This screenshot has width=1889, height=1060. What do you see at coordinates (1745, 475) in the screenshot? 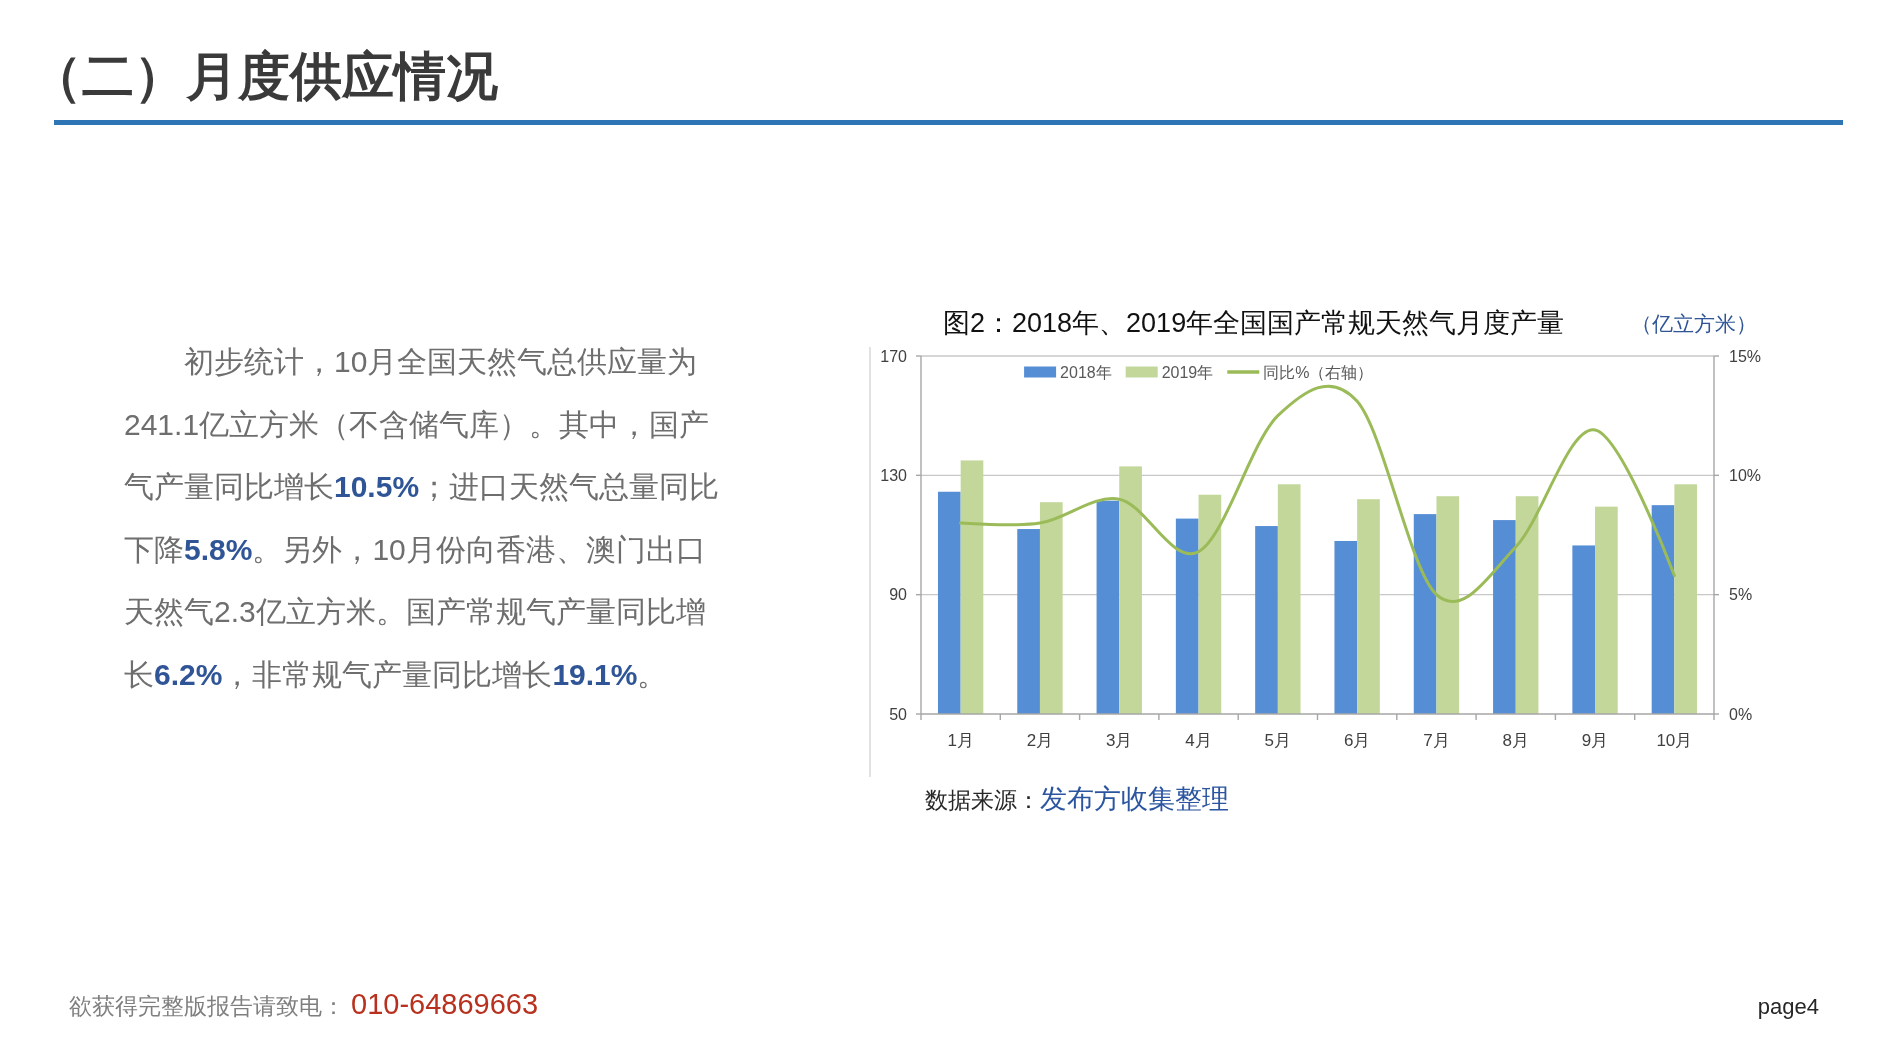
I see `y2-tick-label: 10%` at bounding box center [1745, 475].